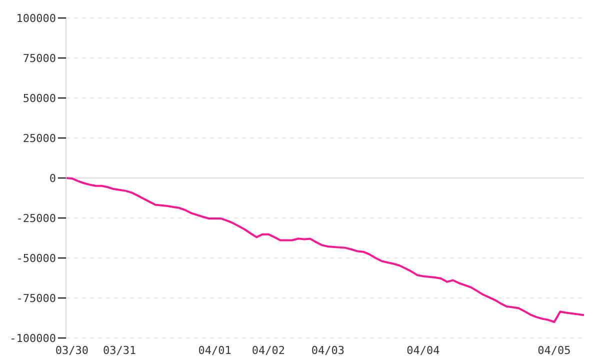  What do you see at coordinates (33, 338) in the screenshot?
I see `y-tick-label: -100000` at bounding box center [33, 338].